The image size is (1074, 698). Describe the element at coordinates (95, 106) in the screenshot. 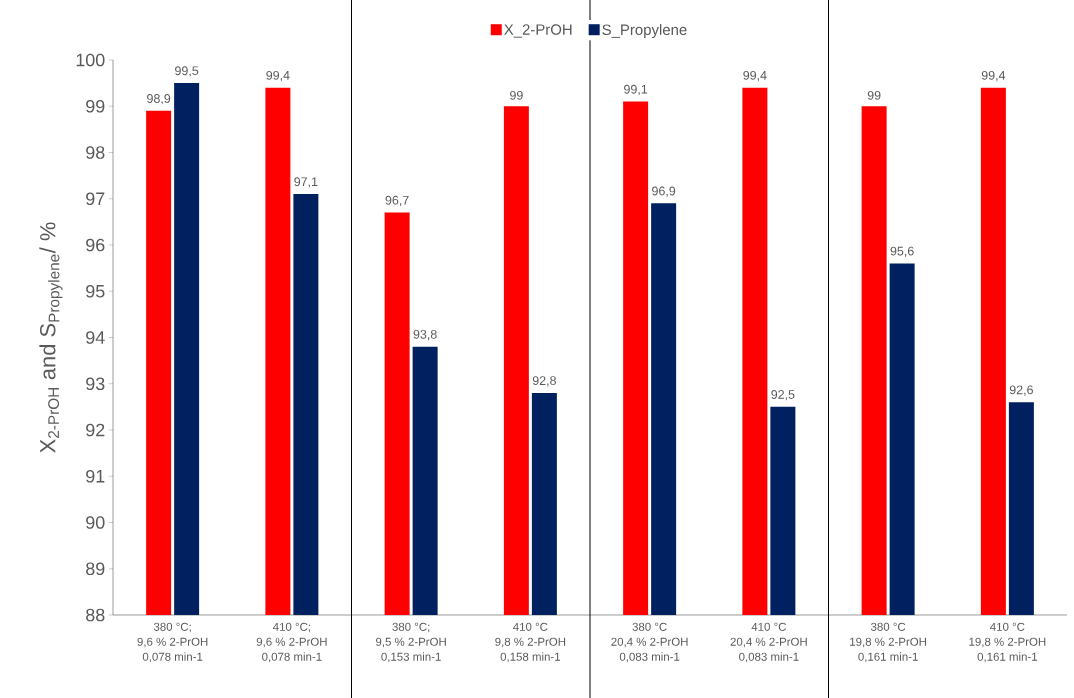

I see `y-tick-label: 99` at that location.